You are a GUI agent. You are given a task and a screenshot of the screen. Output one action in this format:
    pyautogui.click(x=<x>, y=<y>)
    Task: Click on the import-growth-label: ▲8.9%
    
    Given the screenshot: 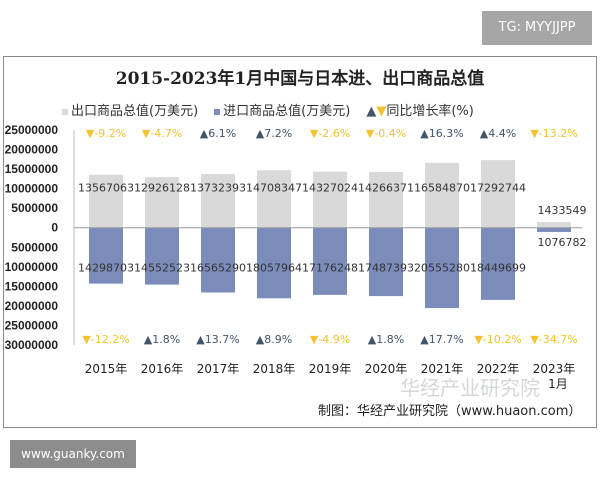 What is the action you would take?
    pyautogui.click(x=274, y=339)
    